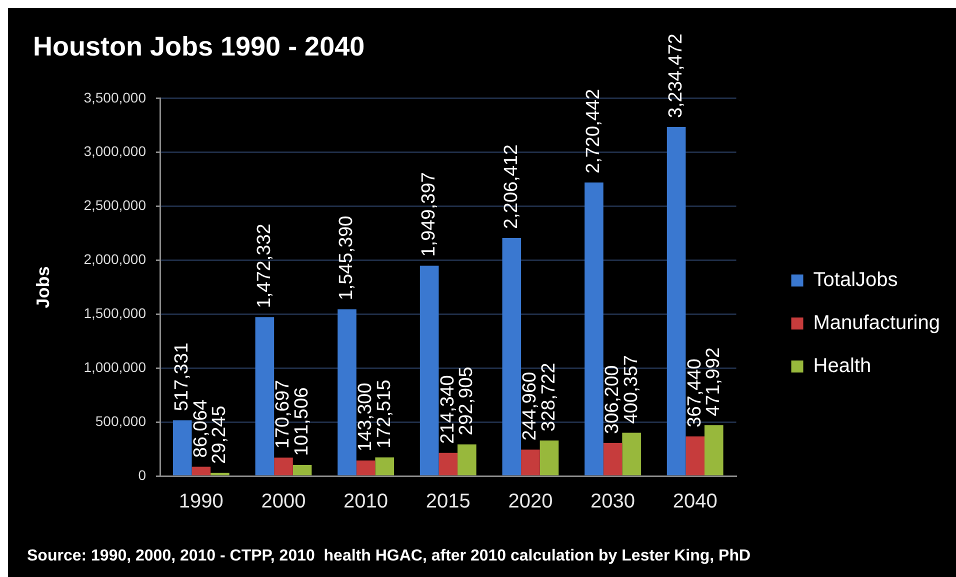 Image resolution: width=956 pixels, height=577 pixels. What do you see at coordinates (842, 366) in the screenshot?
I see `legend-label: Health` at bounding box center [842, 366].